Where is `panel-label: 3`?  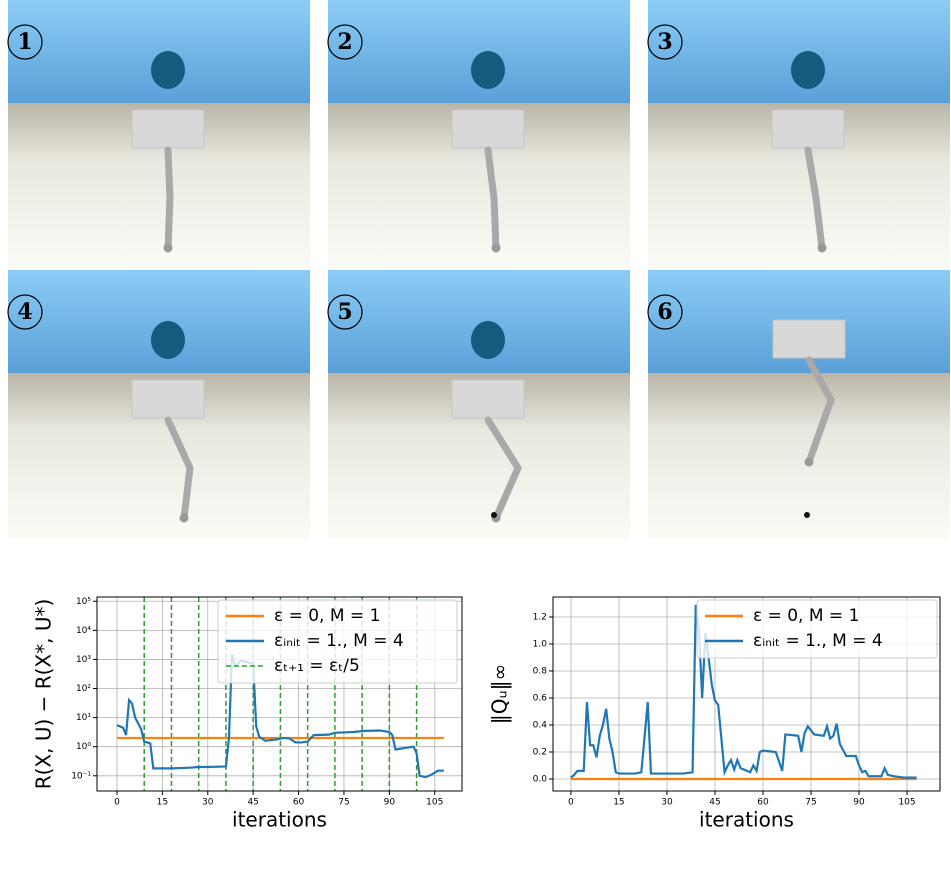 panel-label: 3 is located at coordinates (664, 42).